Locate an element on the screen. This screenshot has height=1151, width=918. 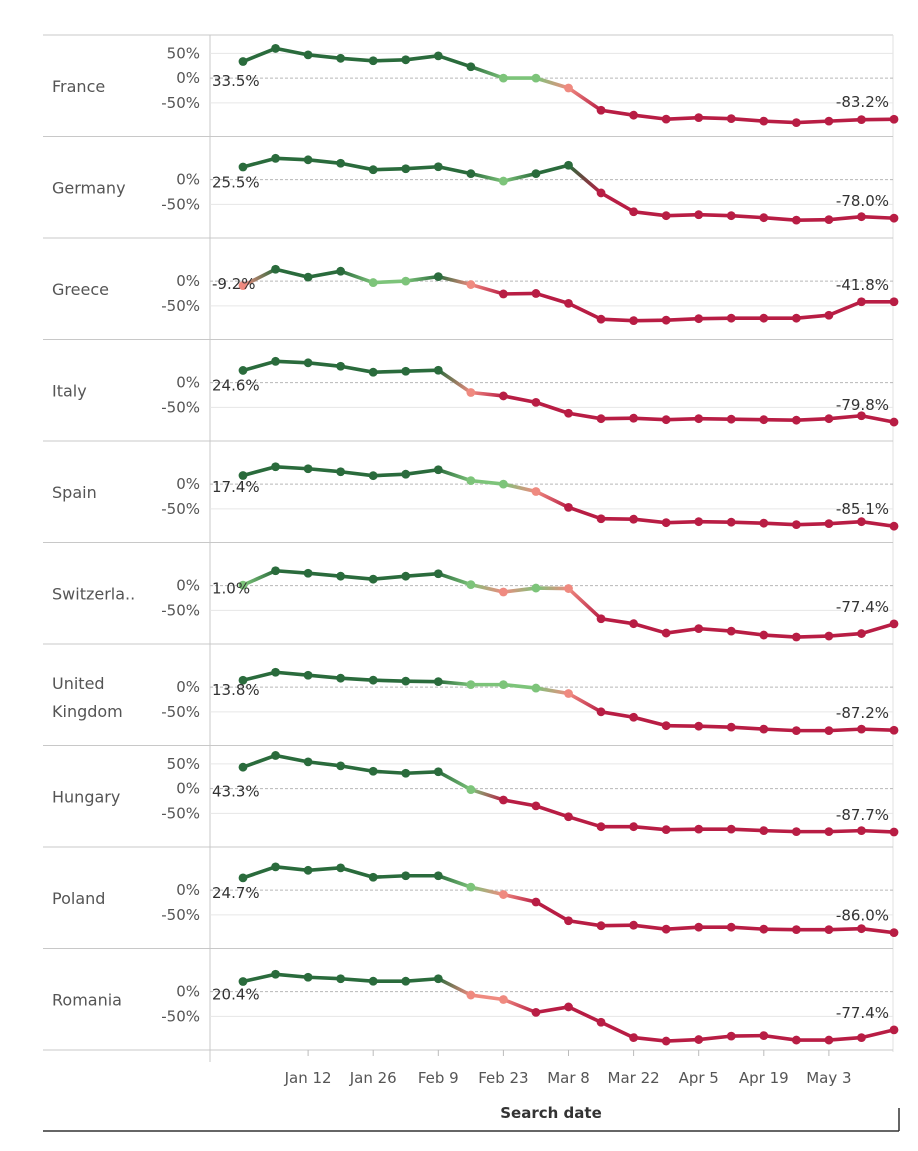
country-label: Romania is located at coordinates (87, 999).